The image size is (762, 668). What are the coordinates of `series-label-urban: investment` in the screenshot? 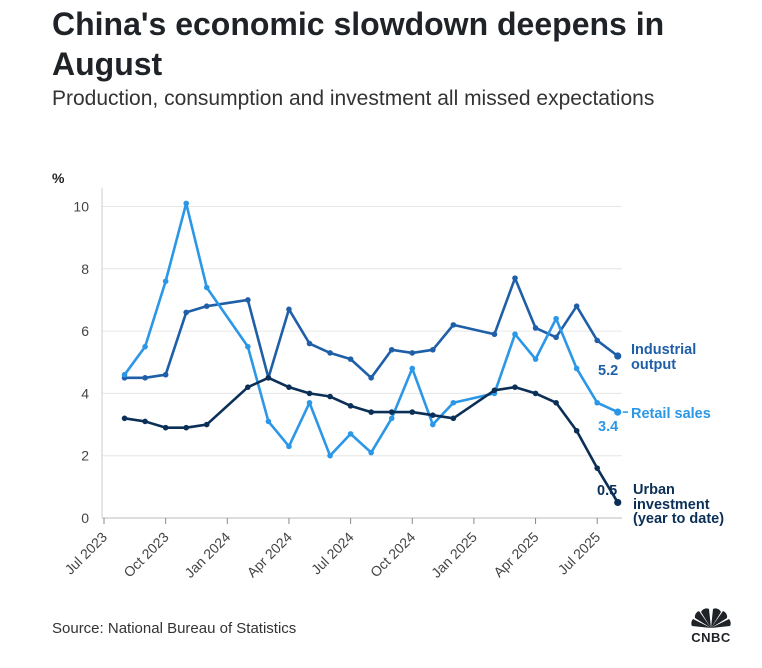 It's located at (671, 505).